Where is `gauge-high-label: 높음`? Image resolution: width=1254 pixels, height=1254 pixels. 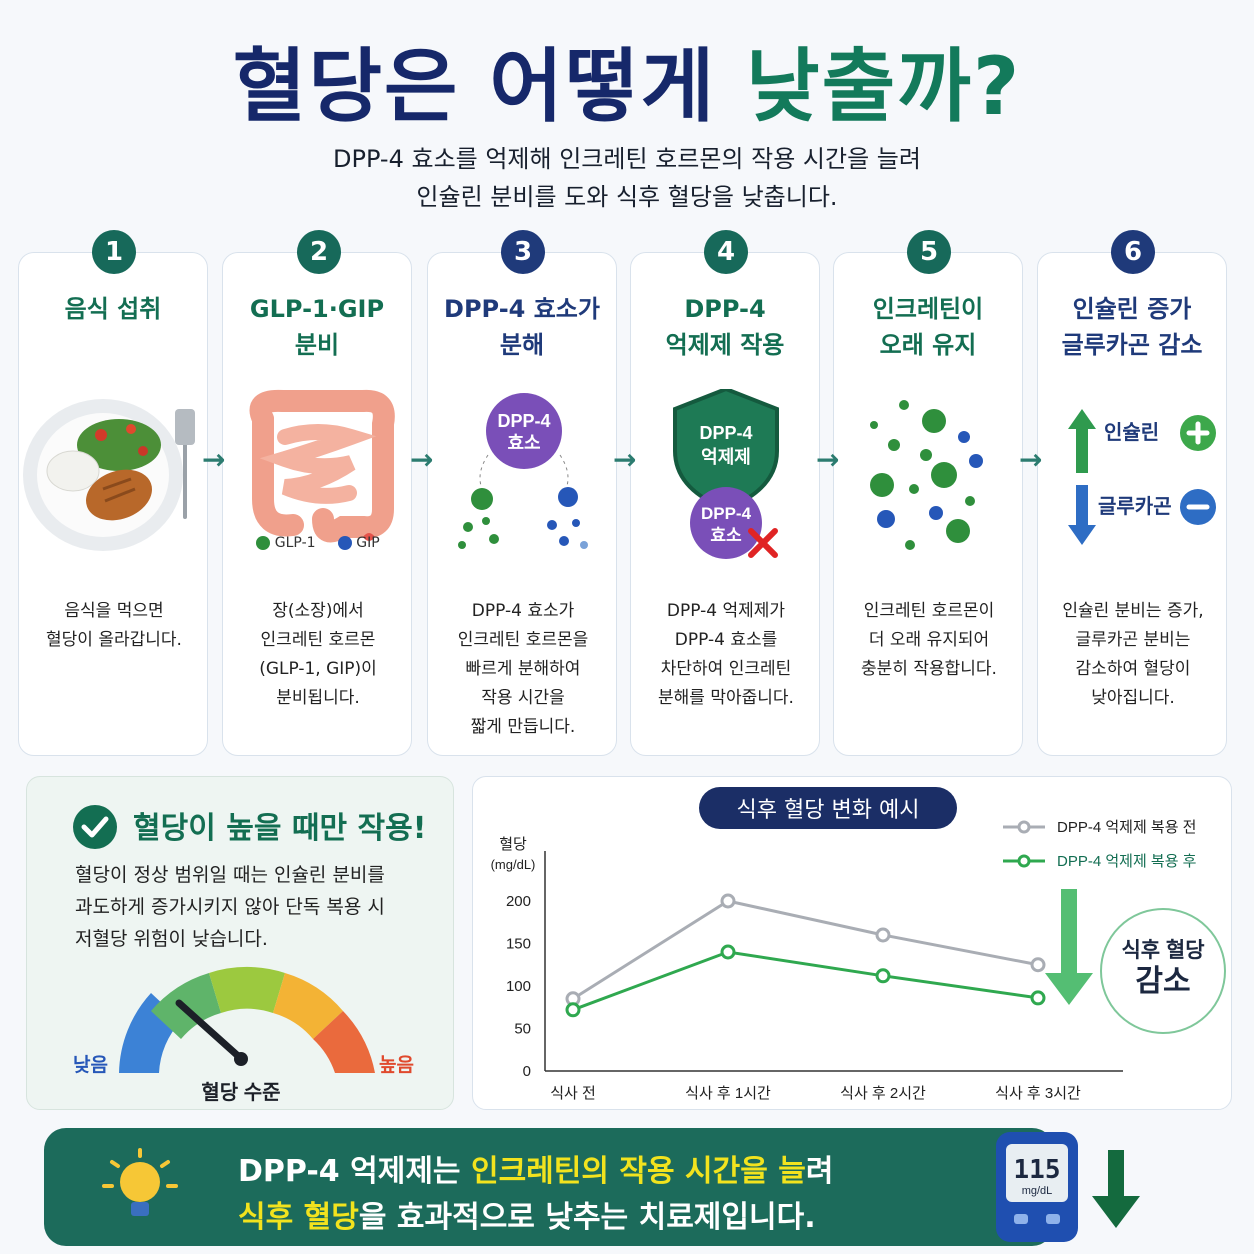
gauge-high-label: 높음 is located at coordinates (396, 1065).